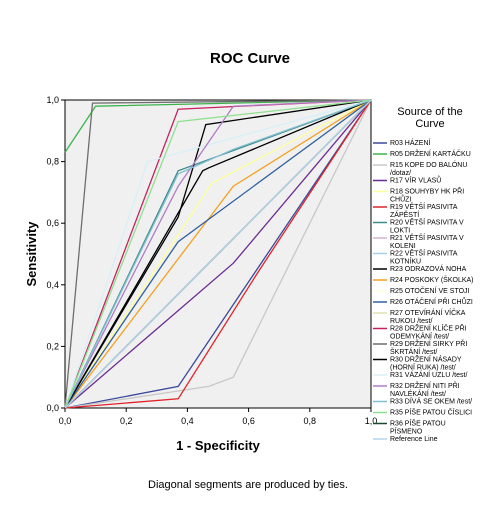 This screenshot has width=497, height=508. I want to click on legend-entry-label: R30 DRŽENÍ NÁSADY, so click(426, 359).